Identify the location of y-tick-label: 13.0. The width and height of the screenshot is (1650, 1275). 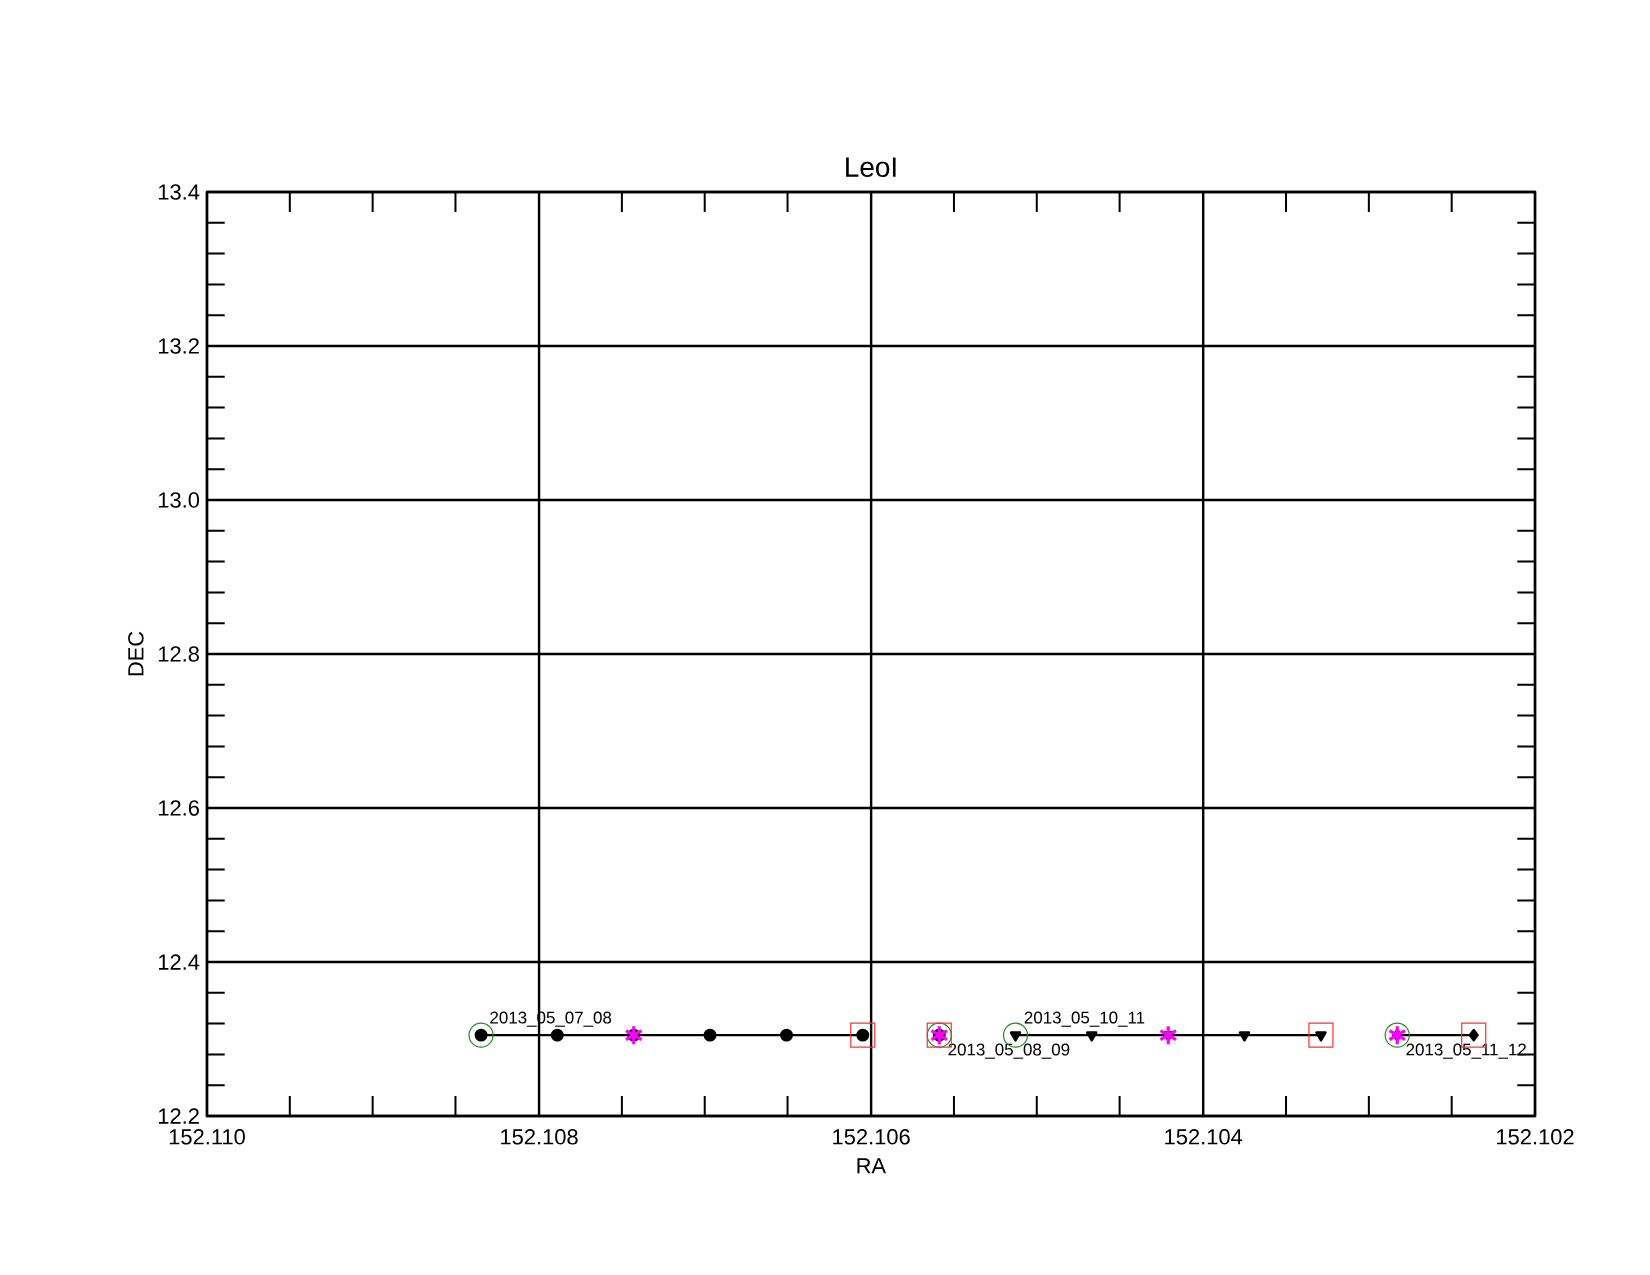
(179, 500).